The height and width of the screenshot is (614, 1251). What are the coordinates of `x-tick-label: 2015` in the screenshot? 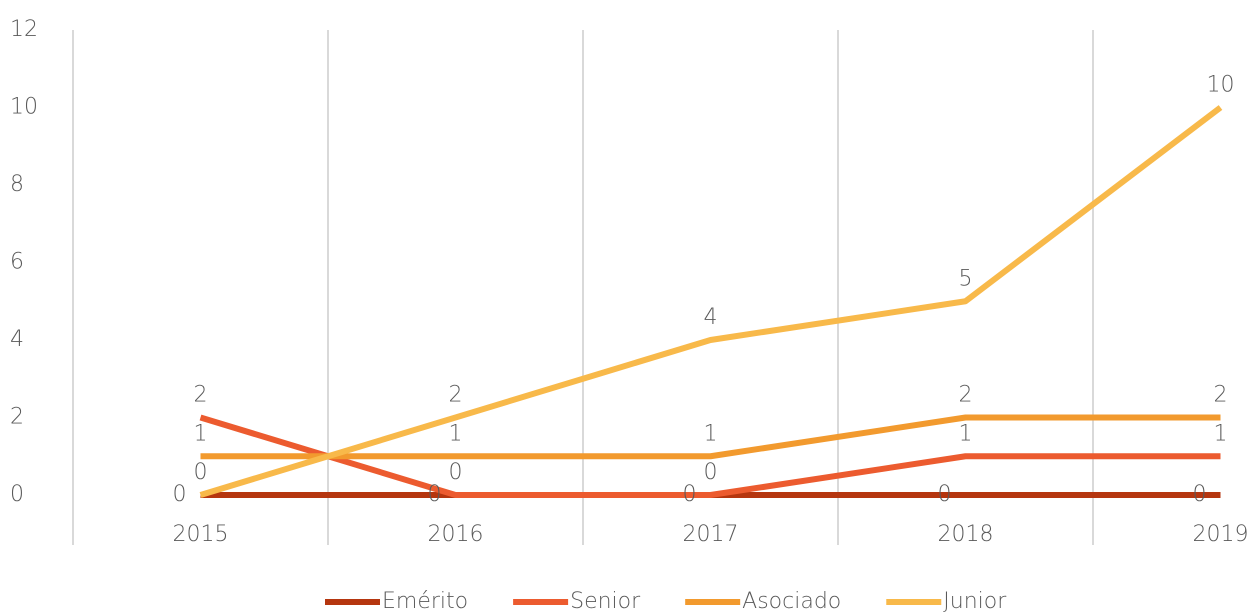 It's located at (201, 534).